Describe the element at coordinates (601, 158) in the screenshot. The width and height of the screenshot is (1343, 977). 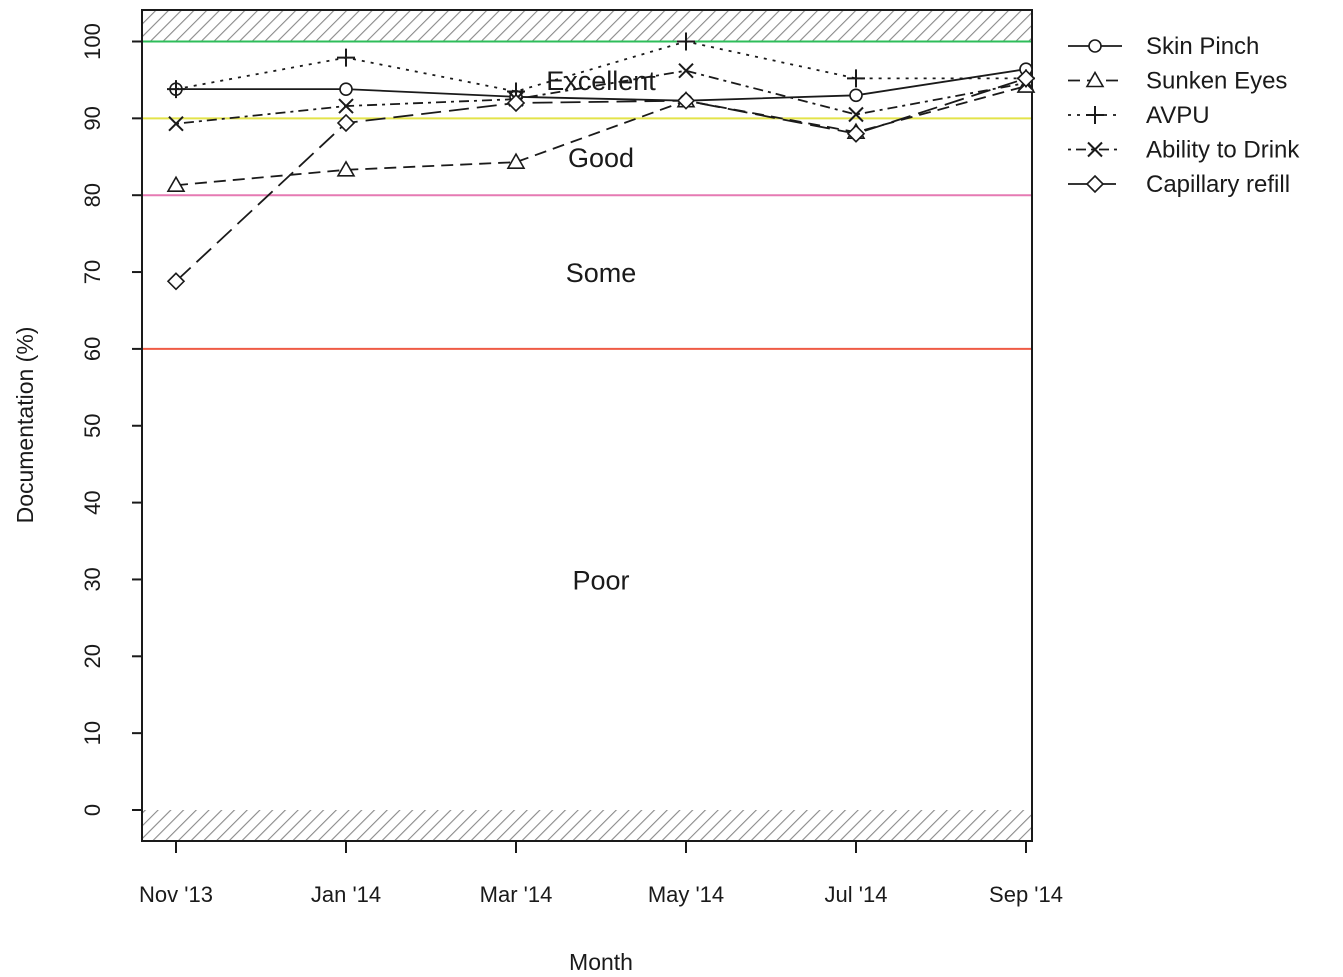
I see `zone-label-good: Good` at that location.